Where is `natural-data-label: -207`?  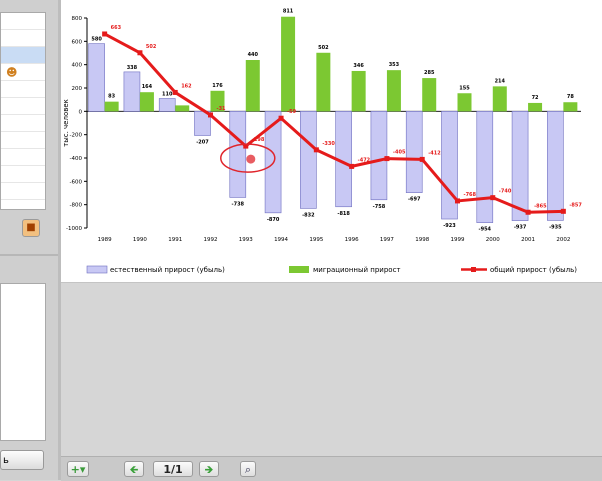 natural-data-label: -207 is located at coordinates (202, 142).